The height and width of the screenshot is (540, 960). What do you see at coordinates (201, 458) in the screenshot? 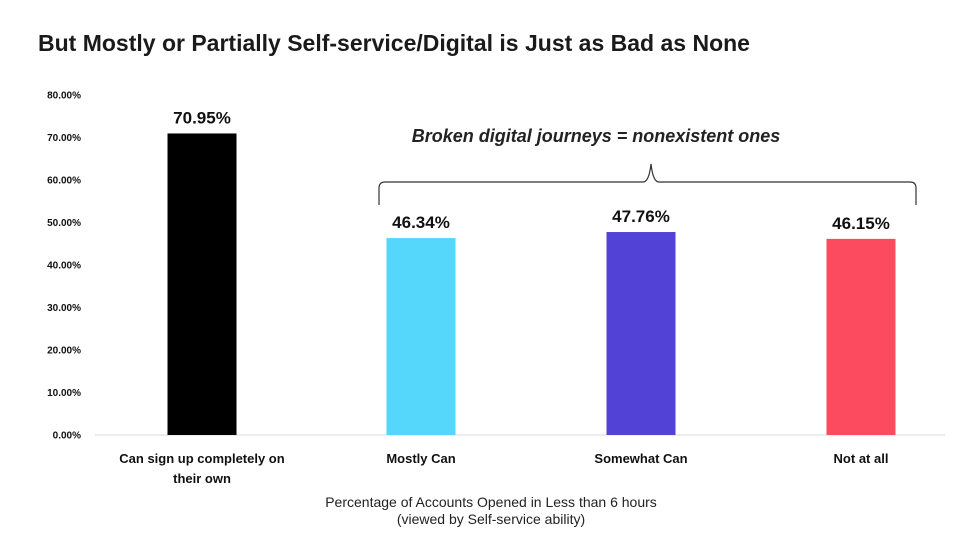
I see `category-label: Can sign up completely on` at bounding box center [201, 458].